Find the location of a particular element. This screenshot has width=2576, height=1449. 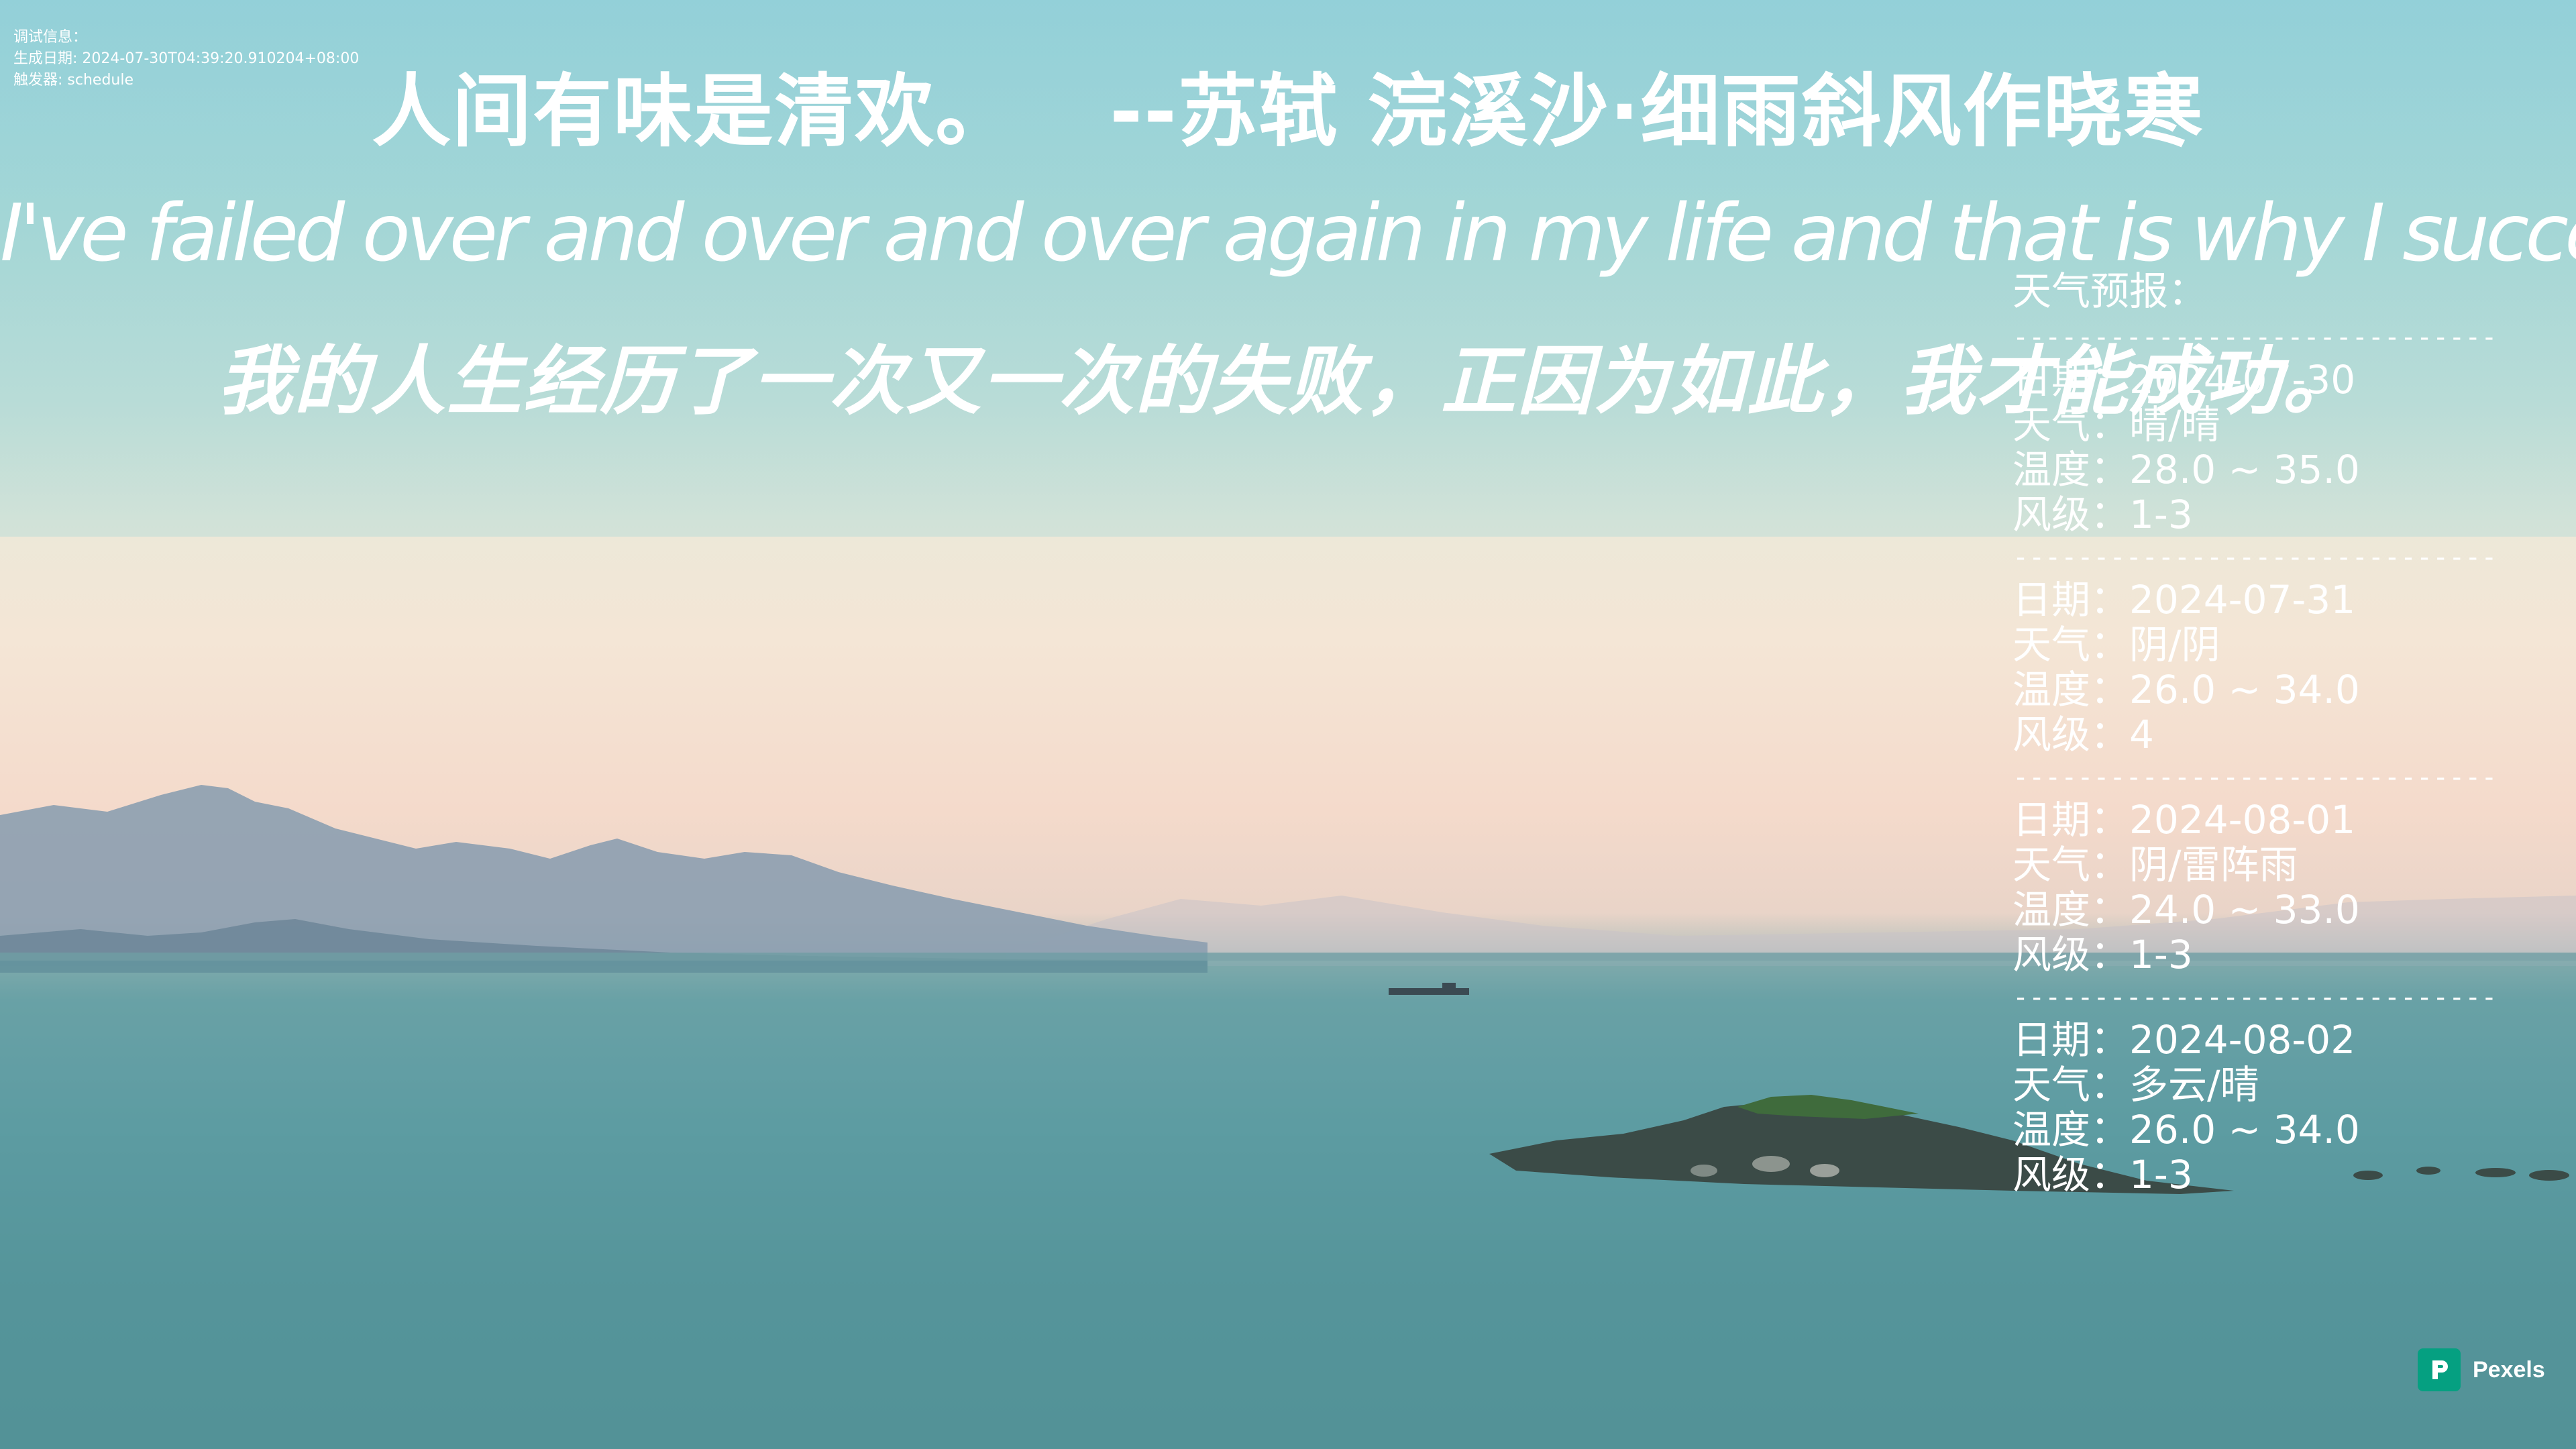

forecast-date: 2024-08-01 is located at coordinates (2242, 820).